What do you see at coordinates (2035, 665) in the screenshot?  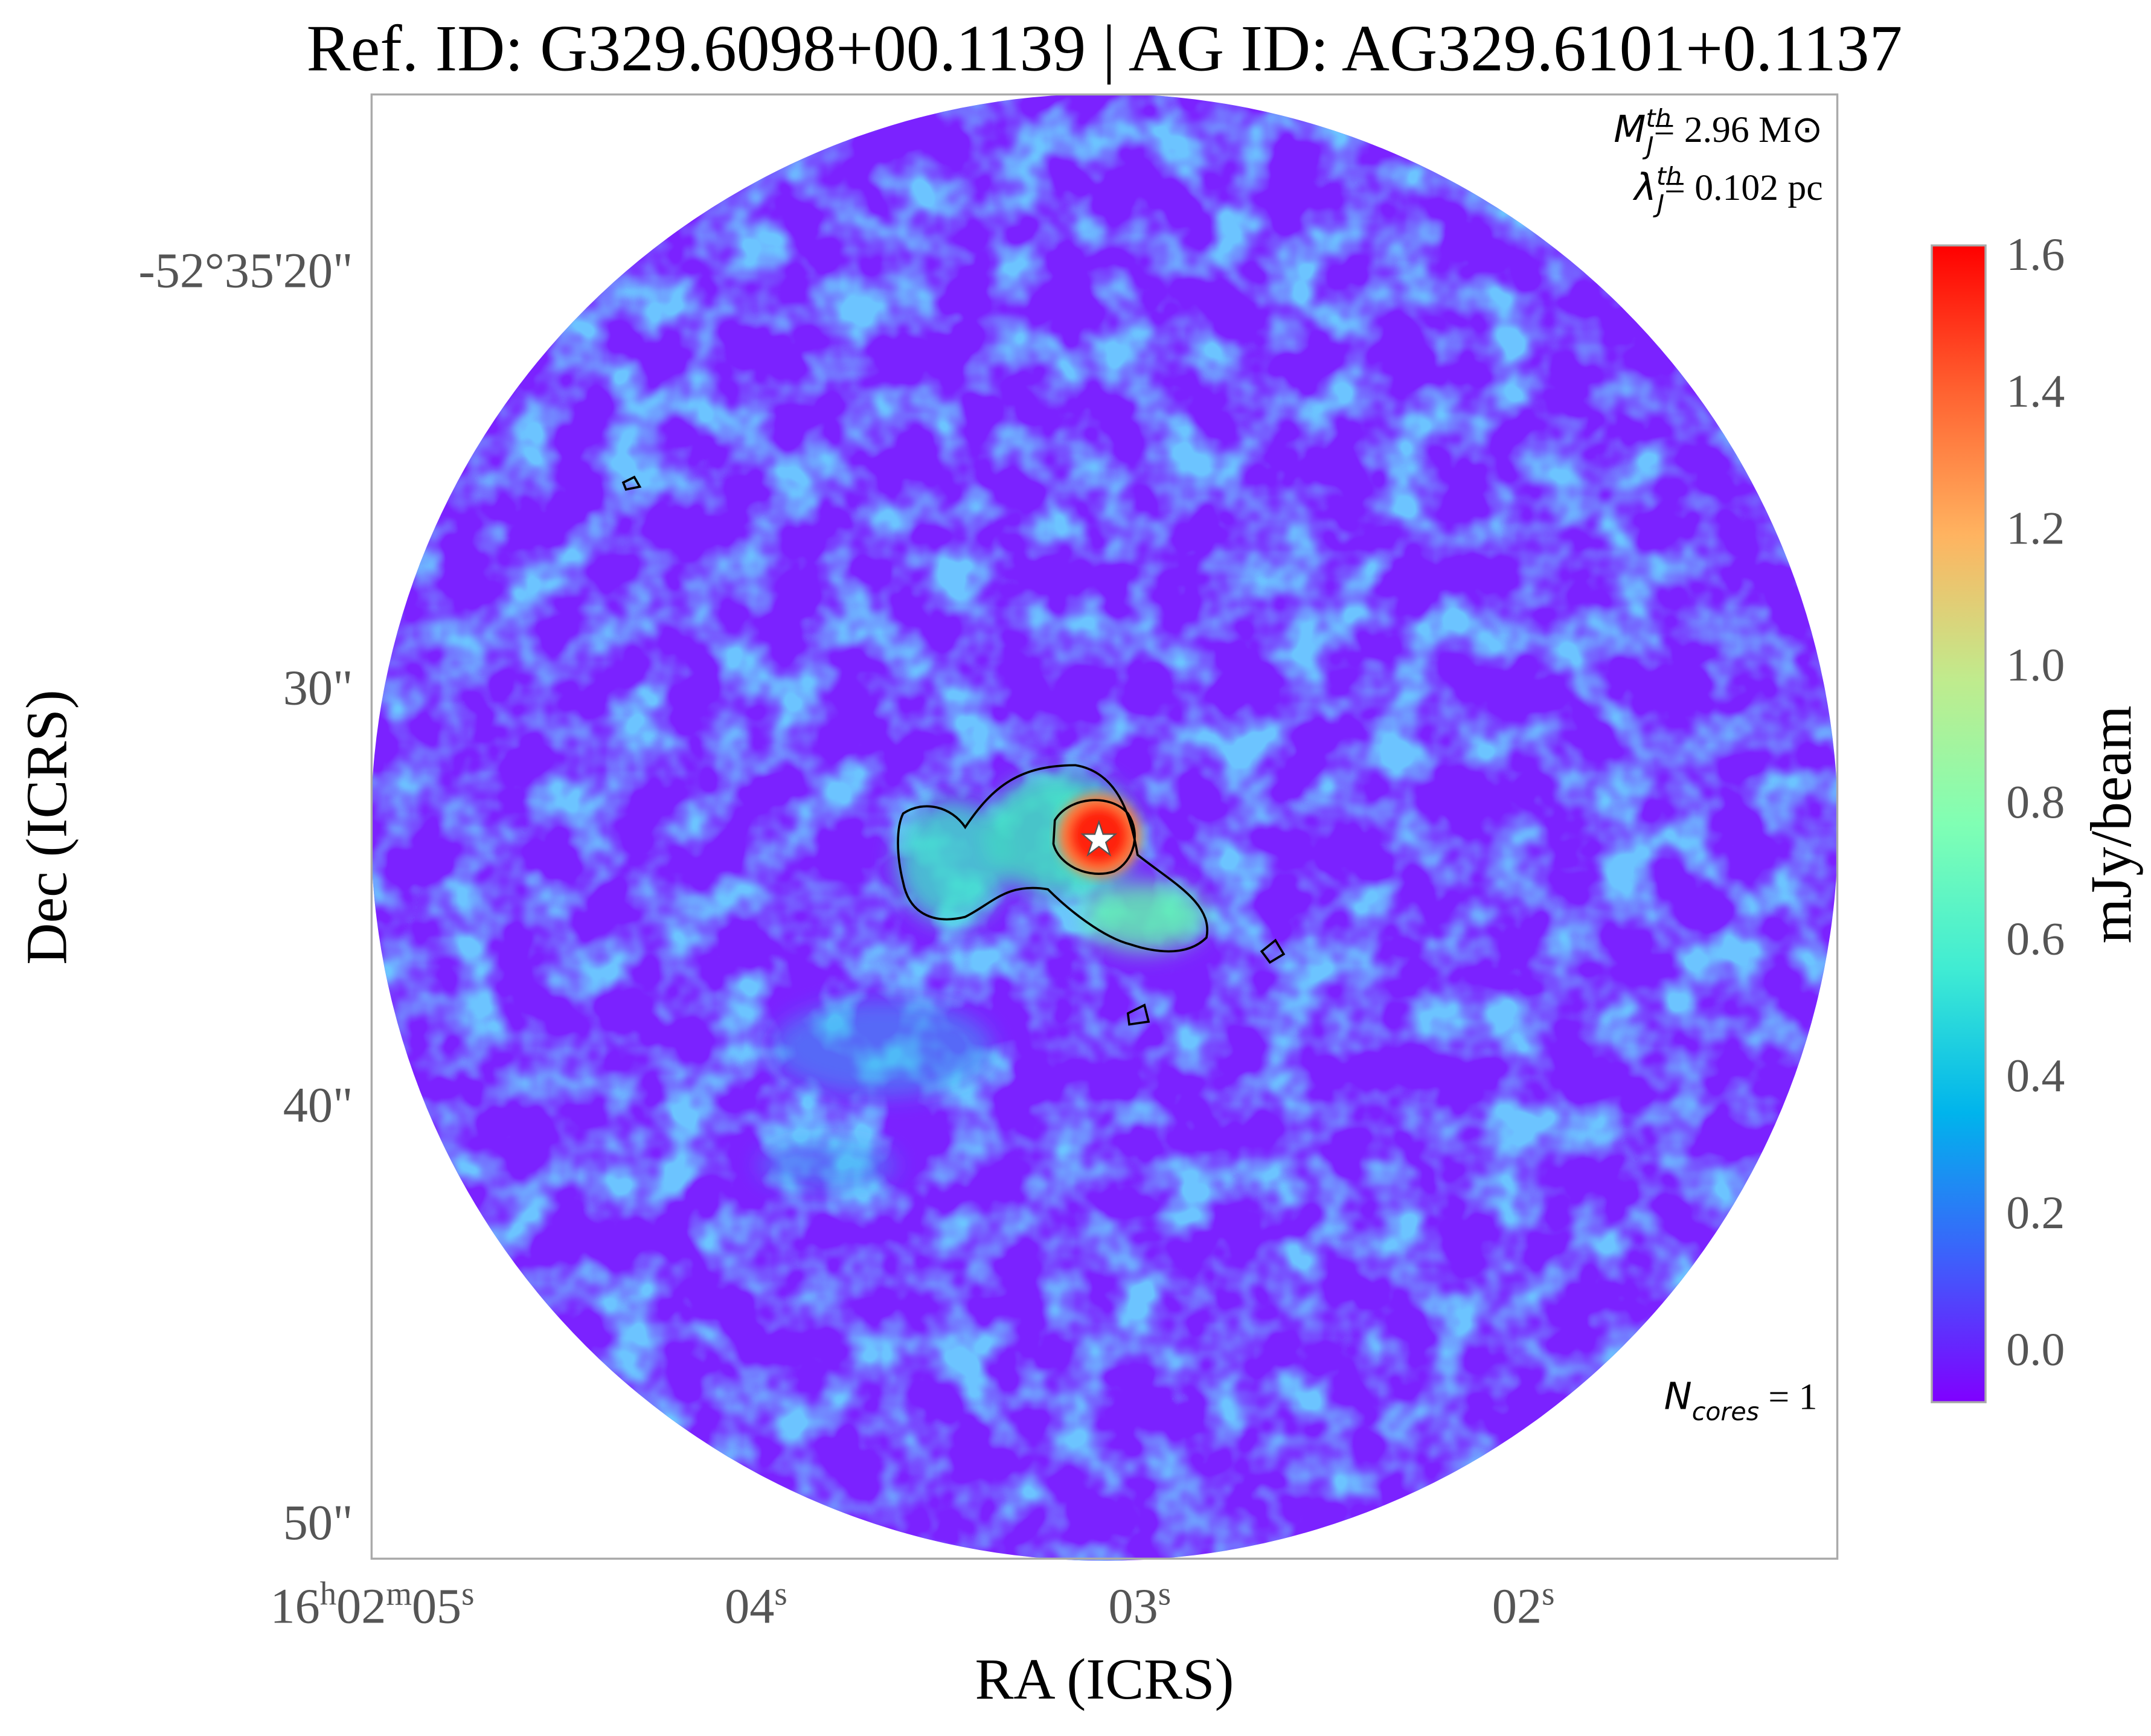 I see `colorbar-tick-label: 1.0` at bounding box center [2035, 665].